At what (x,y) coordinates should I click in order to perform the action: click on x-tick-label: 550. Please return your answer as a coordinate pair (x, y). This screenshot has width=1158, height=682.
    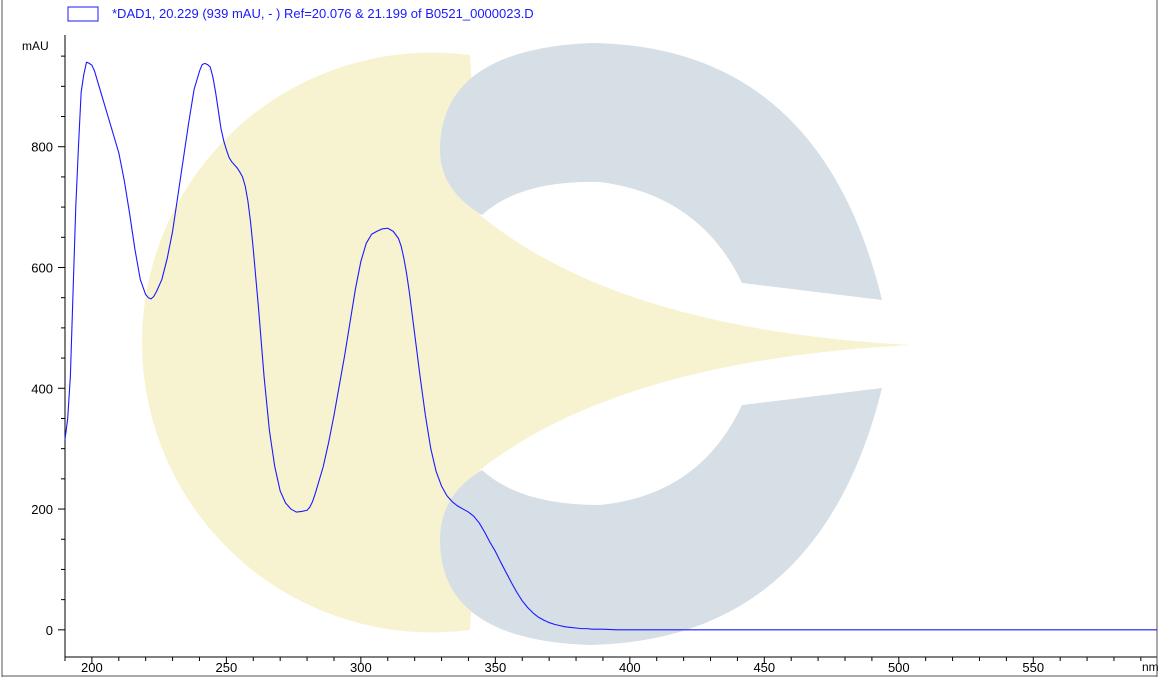
    Looking at the image, I should click on (1033, 667).